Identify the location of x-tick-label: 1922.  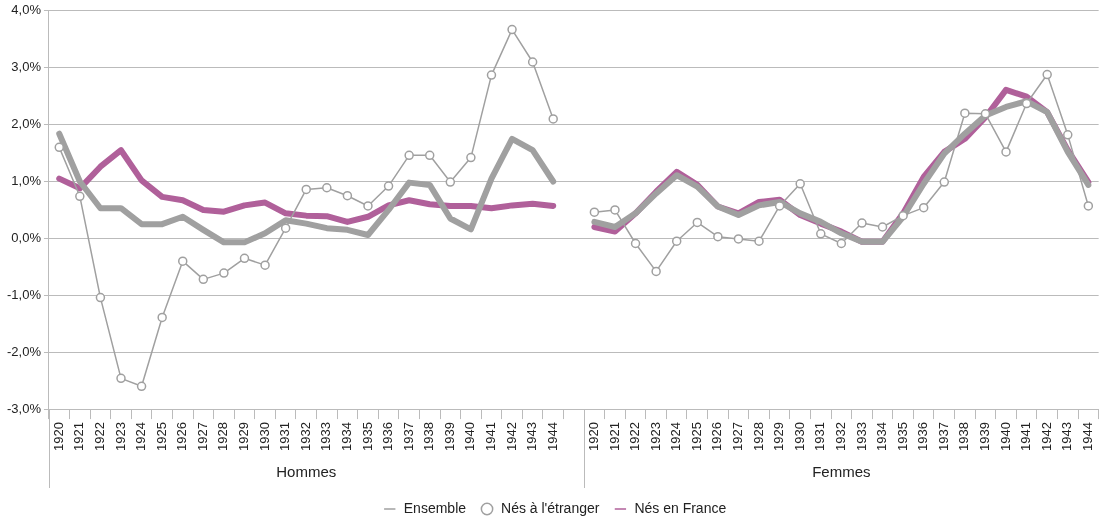
(635, 436).